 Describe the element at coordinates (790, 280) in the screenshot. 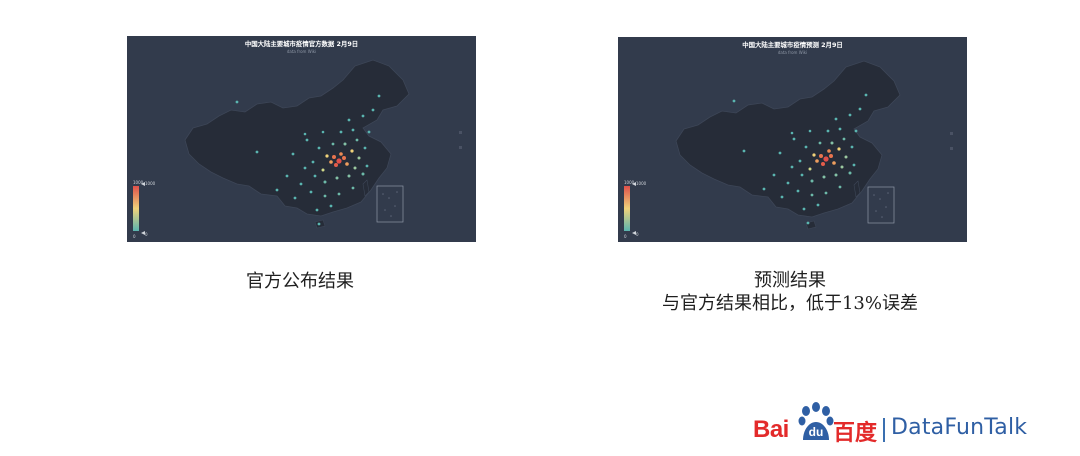

I see `caption-line: 预测结果` at that location.